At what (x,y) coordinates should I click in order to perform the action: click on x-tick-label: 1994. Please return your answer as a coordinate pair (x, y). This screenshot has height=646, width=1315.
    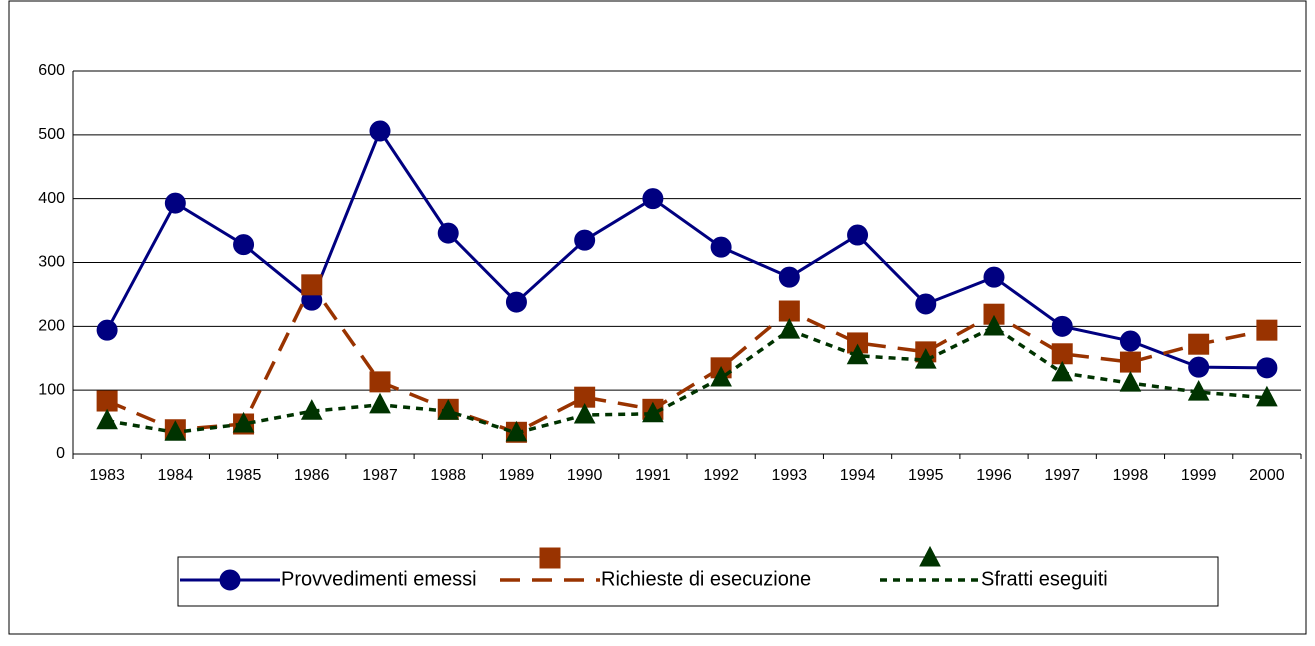
    Looking at the image, I should click on (858, 475).